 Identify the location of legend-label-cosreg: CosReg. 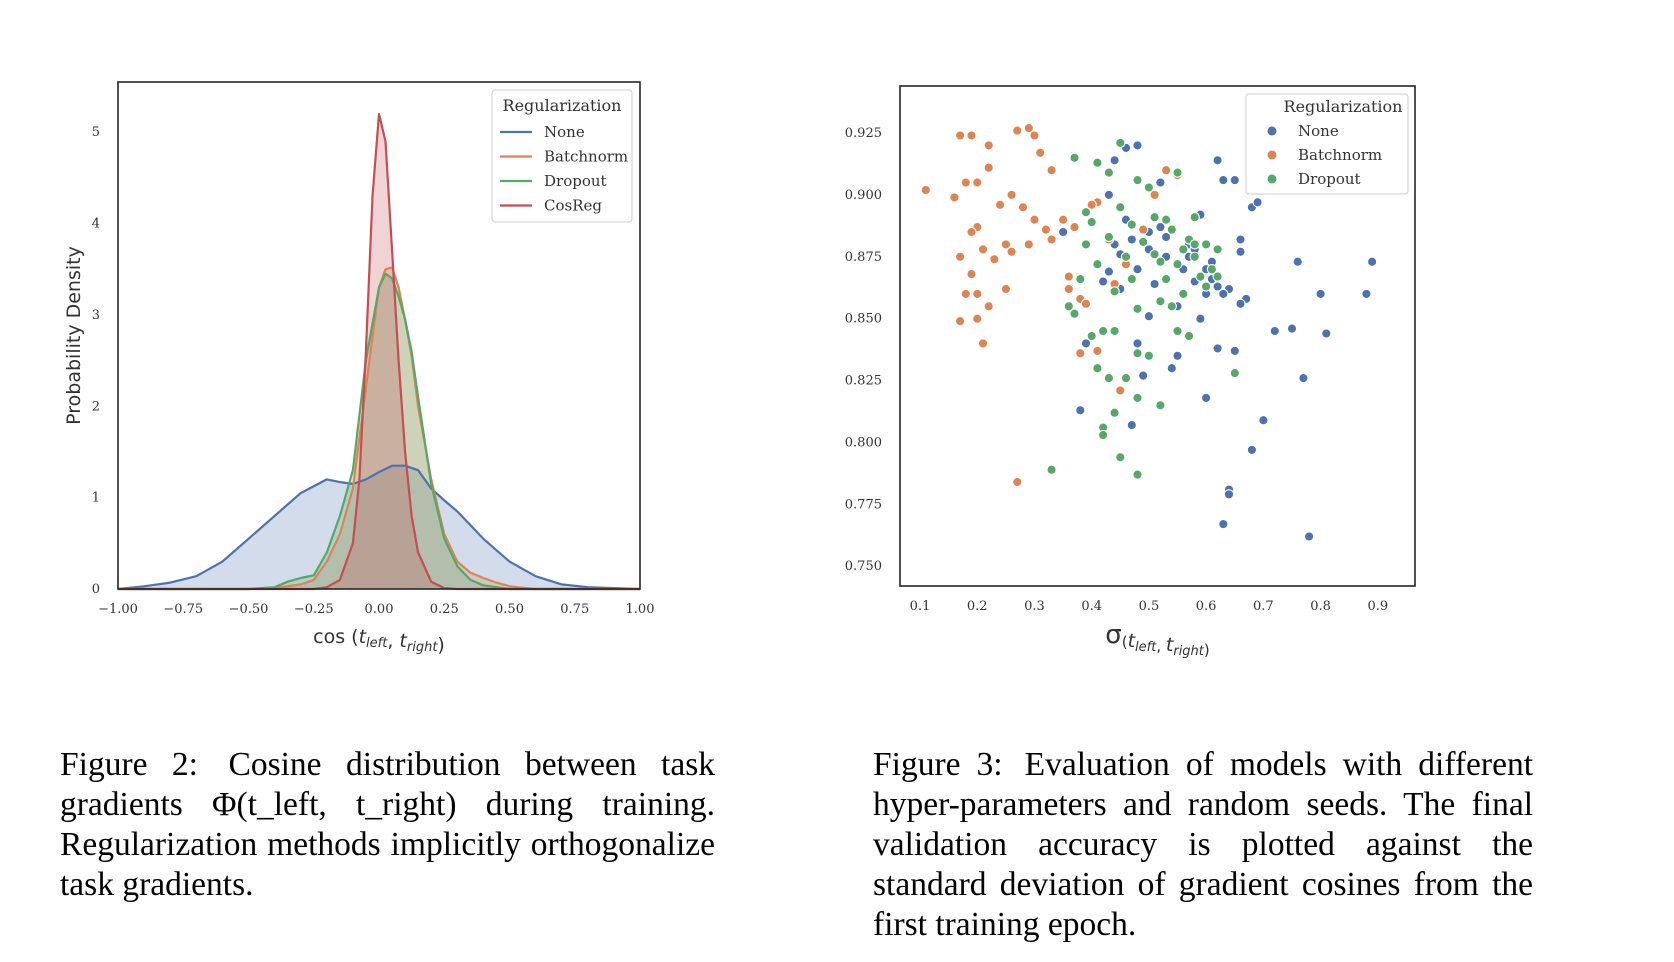
(573, 206).